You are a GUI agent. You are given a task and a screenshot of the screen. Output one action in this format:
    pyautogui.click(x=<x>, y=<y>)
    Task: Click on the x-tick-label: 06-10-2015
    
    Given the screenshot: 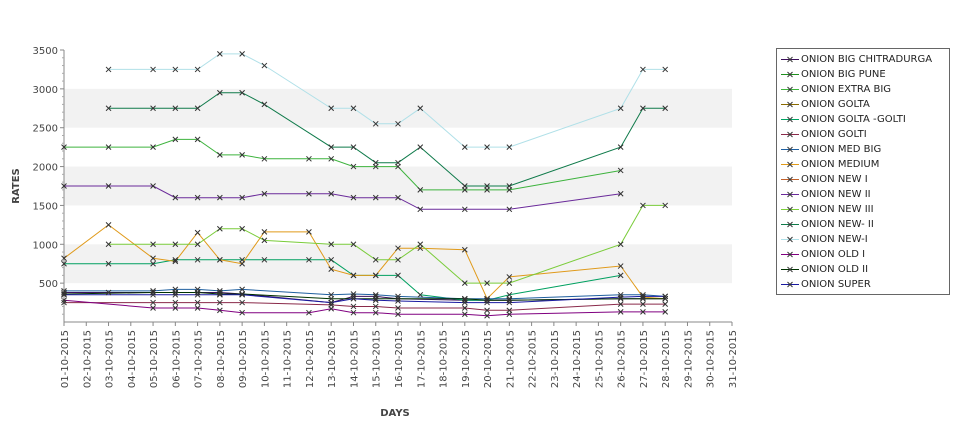 What is the action you would take?
    pyautogui.click(x=176, y=359)
    